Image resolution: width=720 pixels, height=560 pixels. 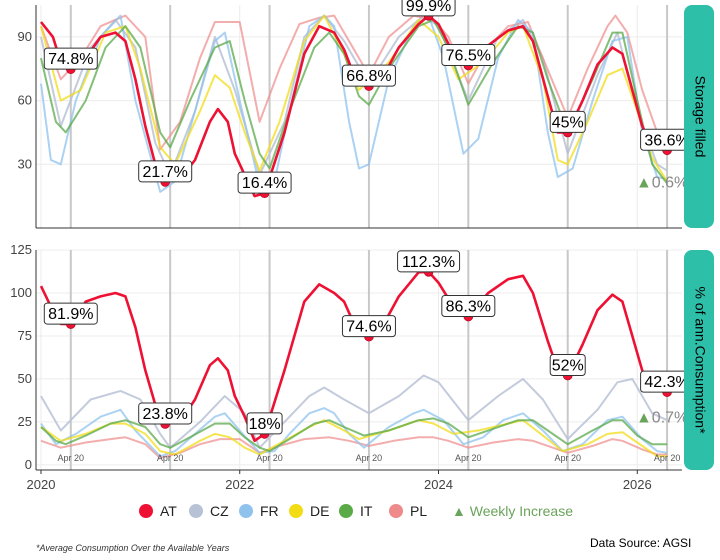 What do you see at coordinates (418, 511) in the screenshot?
I see `legend-label-pl: PL` at bounding box center [418, 511].